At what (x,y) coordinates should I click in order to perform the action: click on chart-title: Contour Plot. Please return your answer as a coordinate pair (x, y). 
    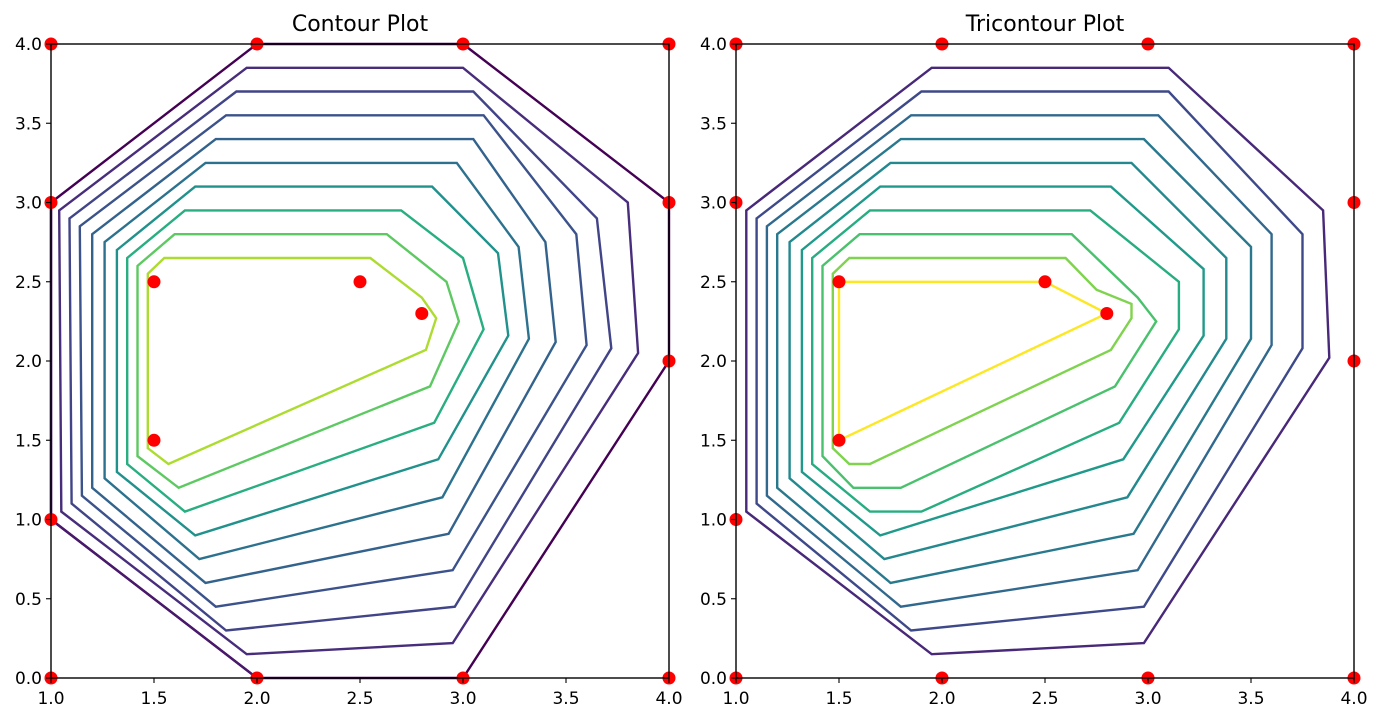
    Looking at the image, I should click on (360, 24).